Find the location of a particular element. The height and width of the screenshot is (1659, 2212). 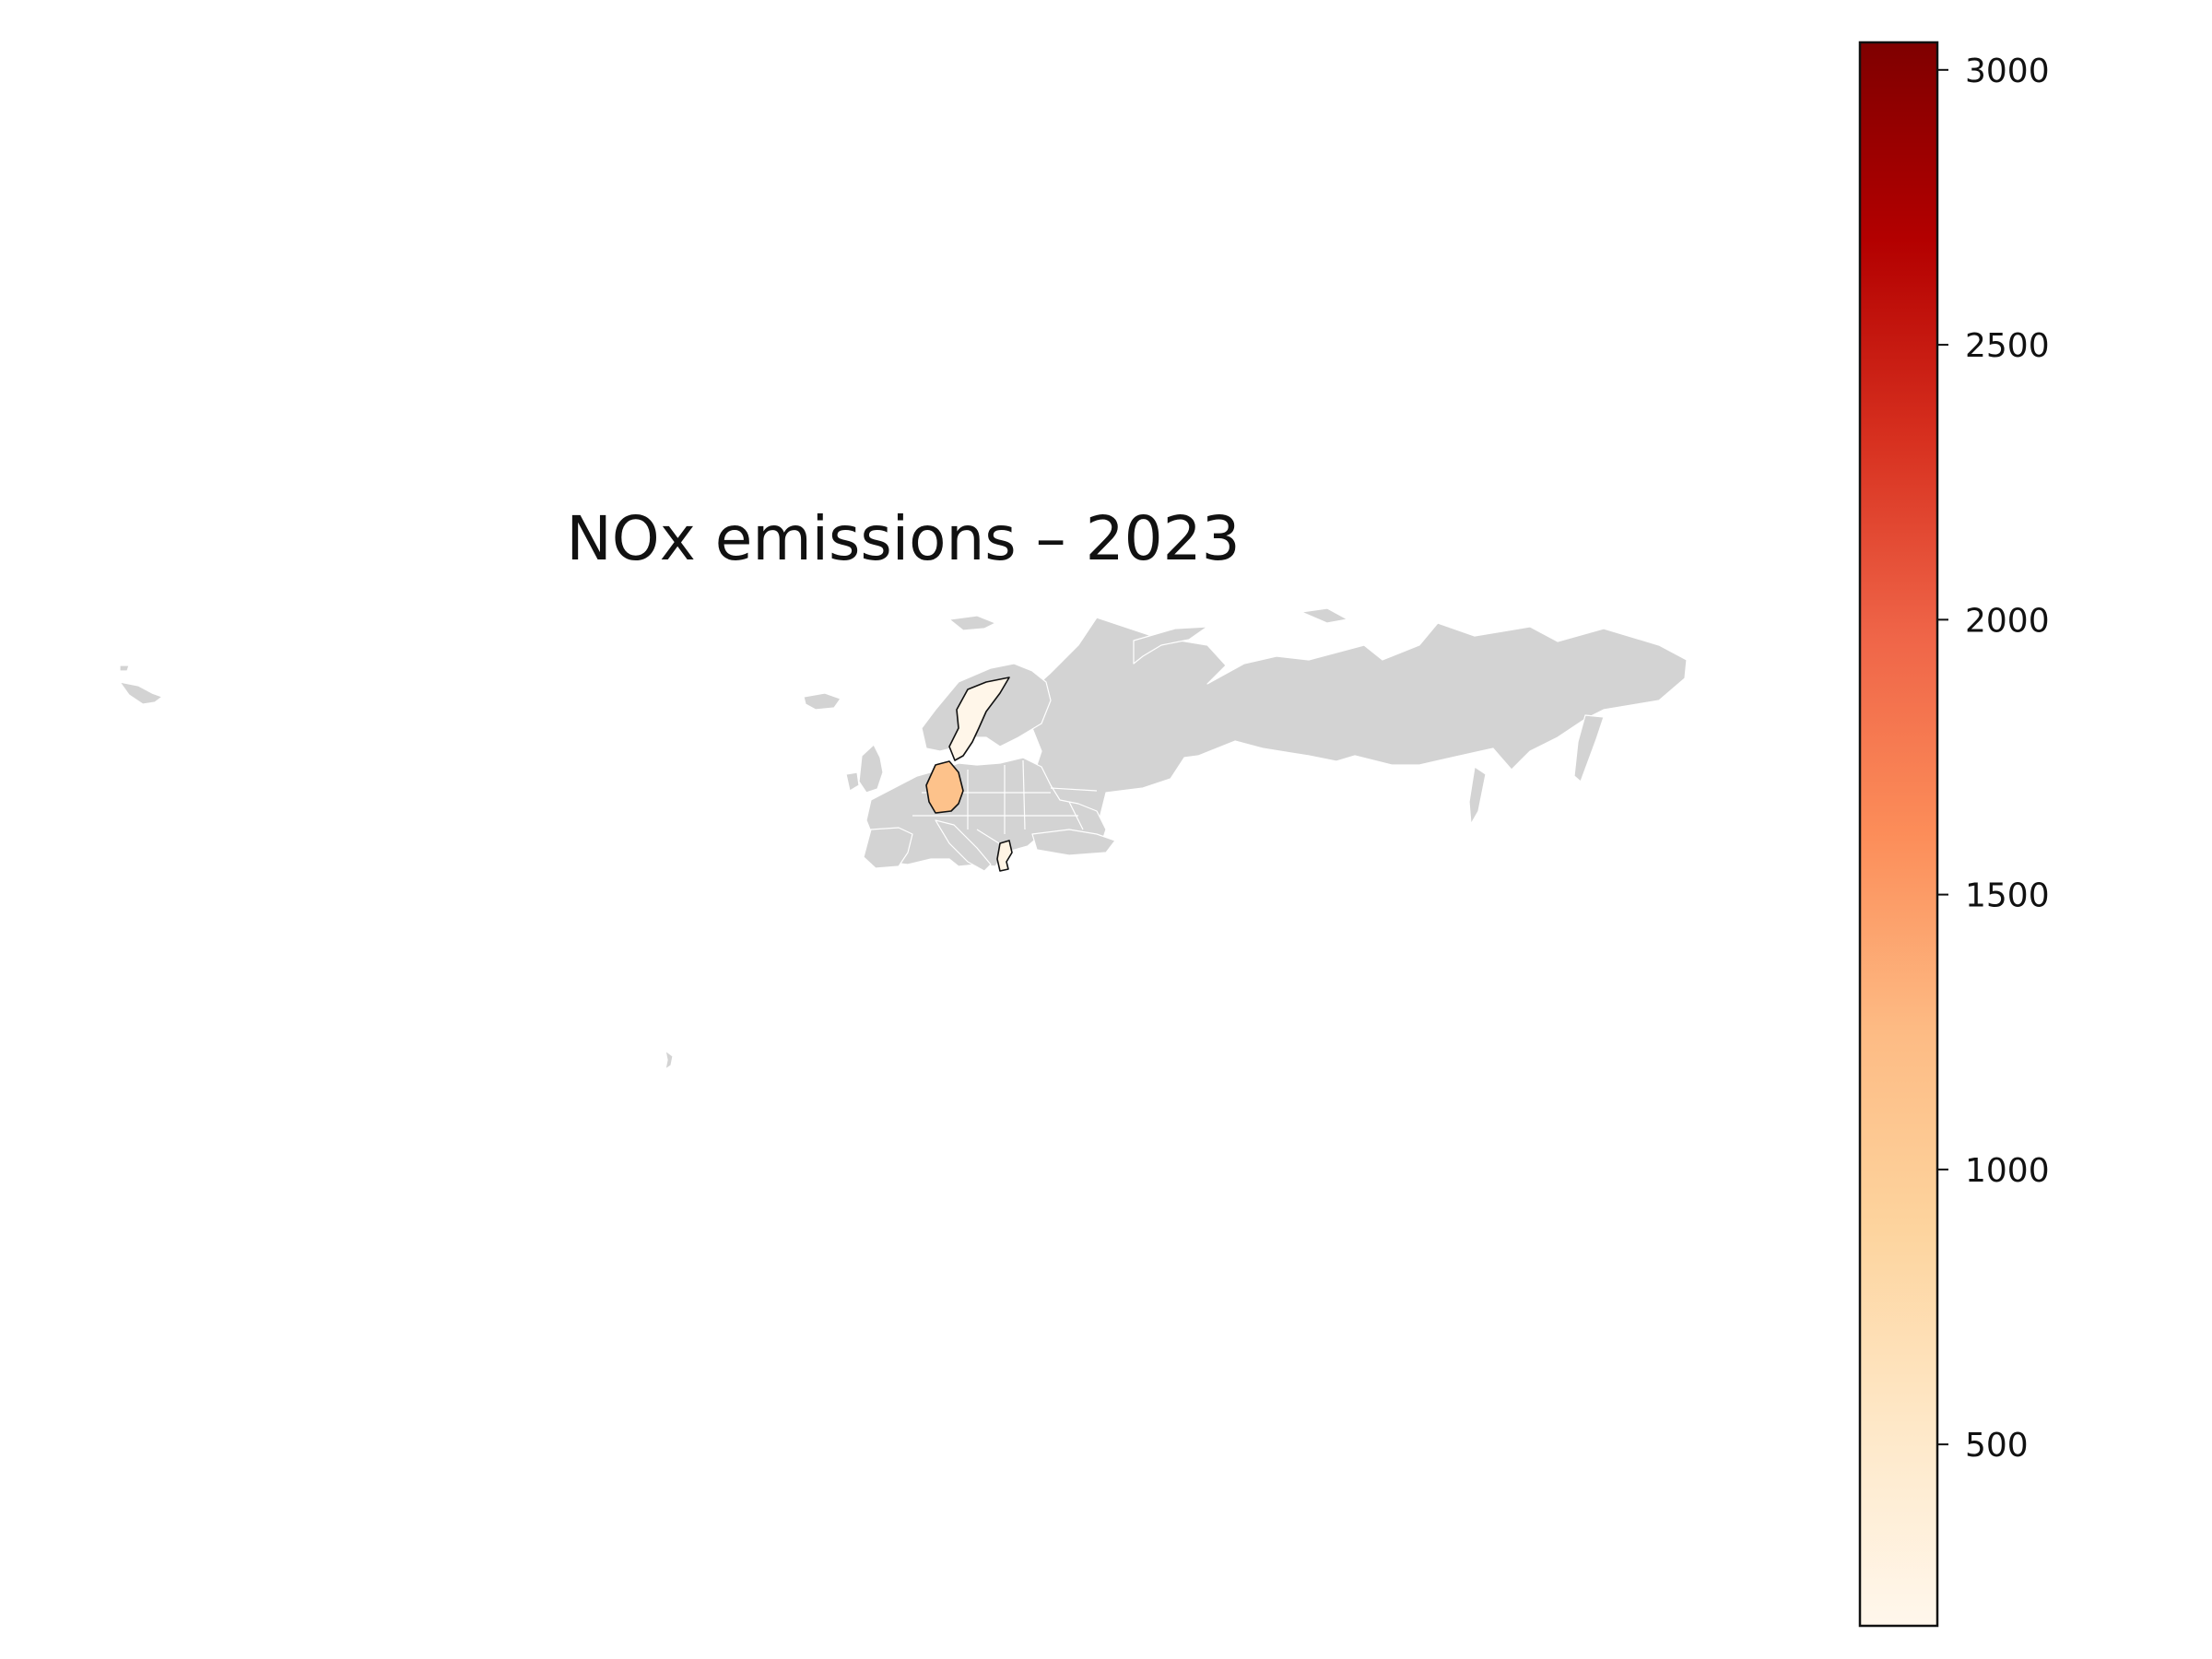

island-kamchatka is located at coordinates (1589, 748).